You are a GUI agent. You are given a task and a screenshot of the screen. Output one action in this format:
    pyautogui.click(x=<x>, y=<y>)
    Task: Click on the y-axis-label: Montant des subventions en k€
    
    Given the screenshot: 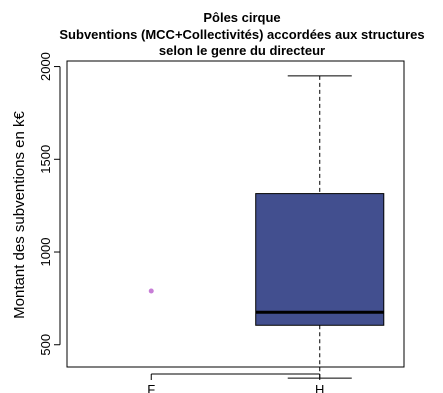 What is the action you would take?
    pyautogui.click(x=19, y=215)
    